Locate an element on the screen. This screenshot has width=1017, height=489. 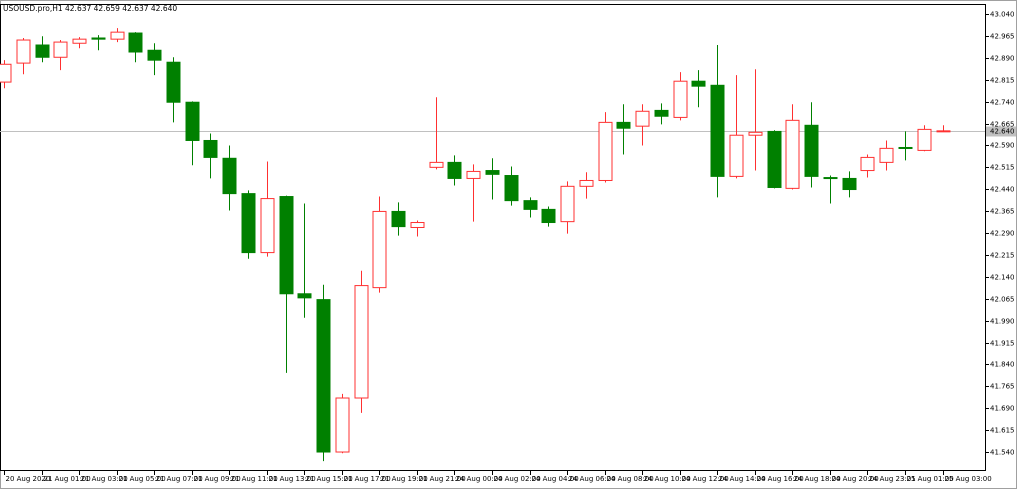
current-price-label: 42.640 is located at coordinates (1002, 132).